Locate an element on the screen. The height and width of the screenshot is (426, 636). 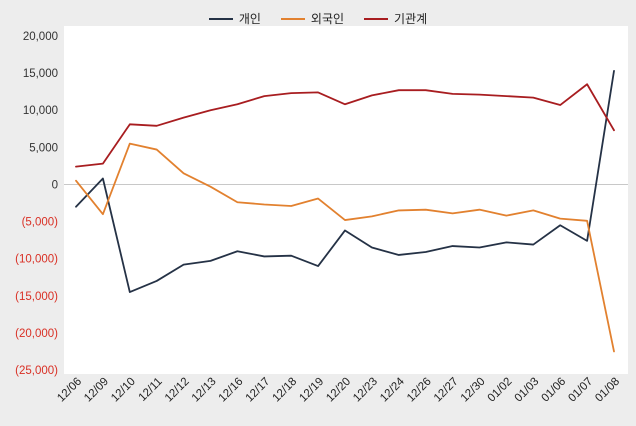
x-axis-tick-label: 12/17 is located at coordinates (258, 390).